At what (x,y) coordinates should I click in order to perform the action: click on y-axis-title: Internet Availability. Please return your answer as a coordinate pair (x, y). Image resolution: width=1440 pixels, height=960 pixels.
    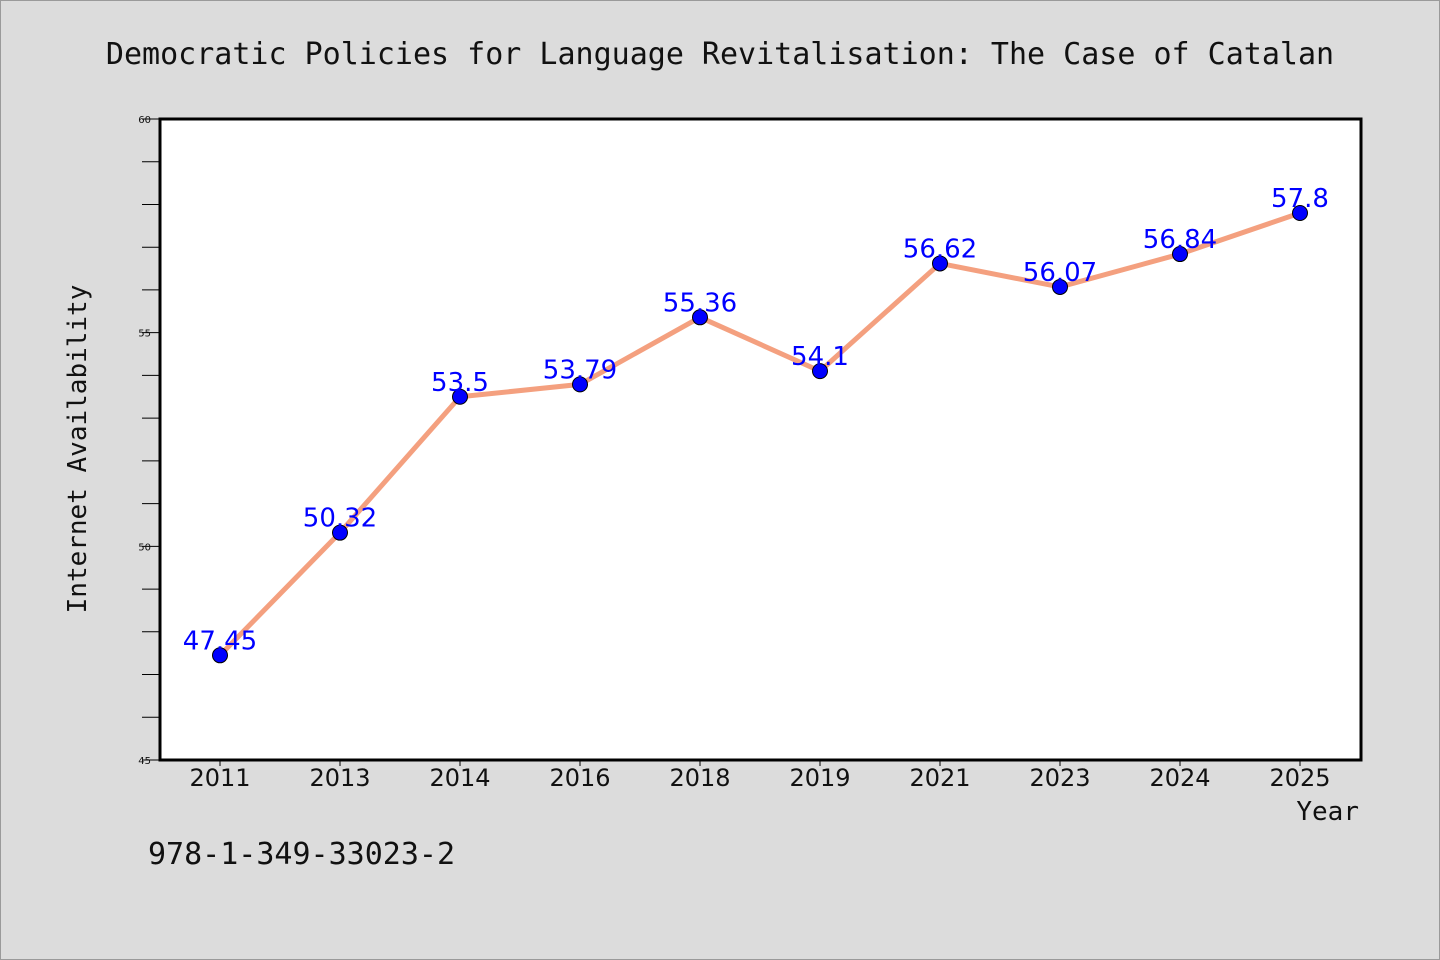
    Looking at the image, I should click on (78, 449).